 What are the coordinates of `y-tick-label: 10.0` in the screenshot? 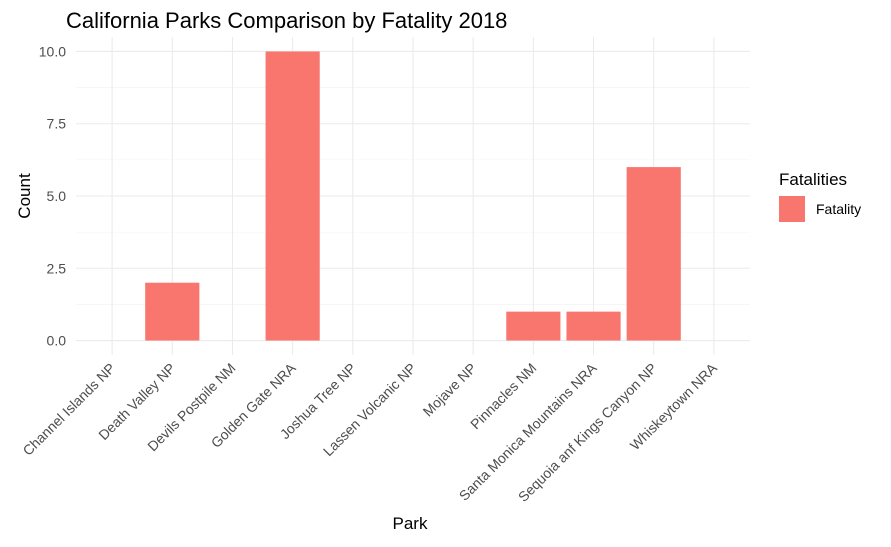 It's located at (52, 51).